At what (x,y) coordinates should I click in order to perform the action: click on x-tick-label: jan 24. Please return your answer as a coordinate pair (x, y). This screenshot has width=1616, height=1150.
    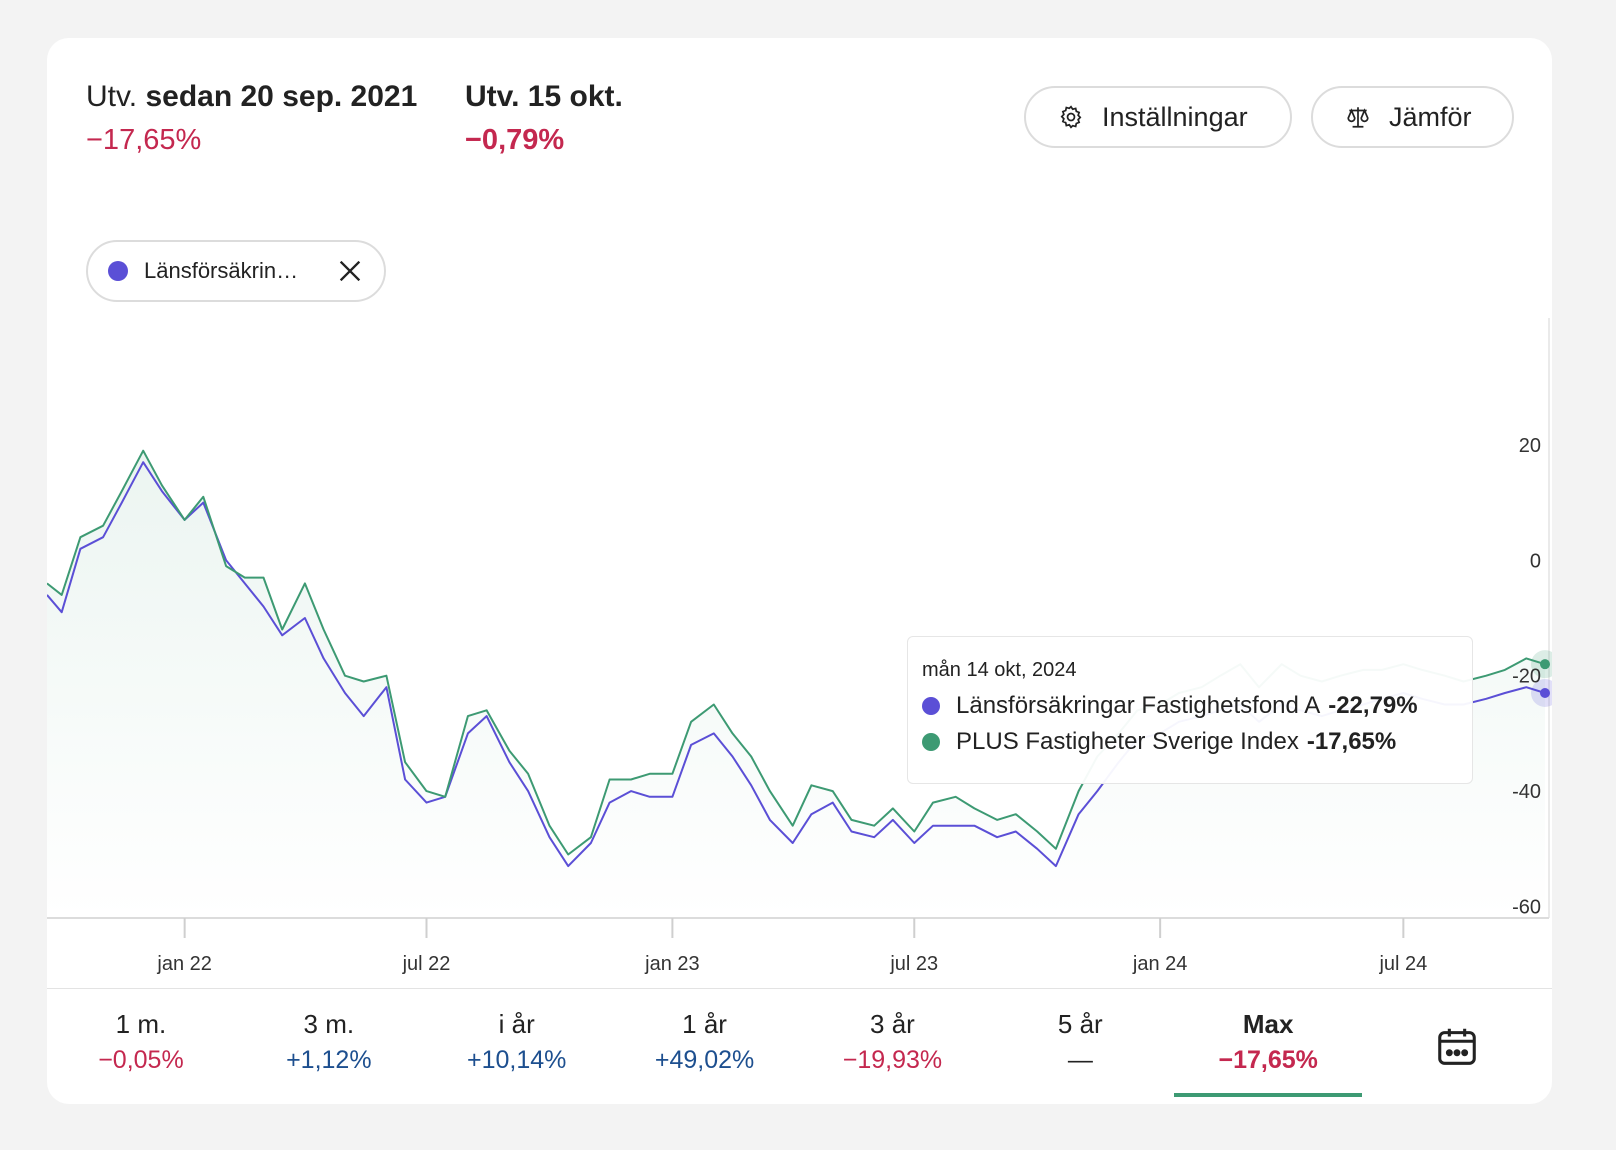
    Looking at the image, I should click on (1160, 964).